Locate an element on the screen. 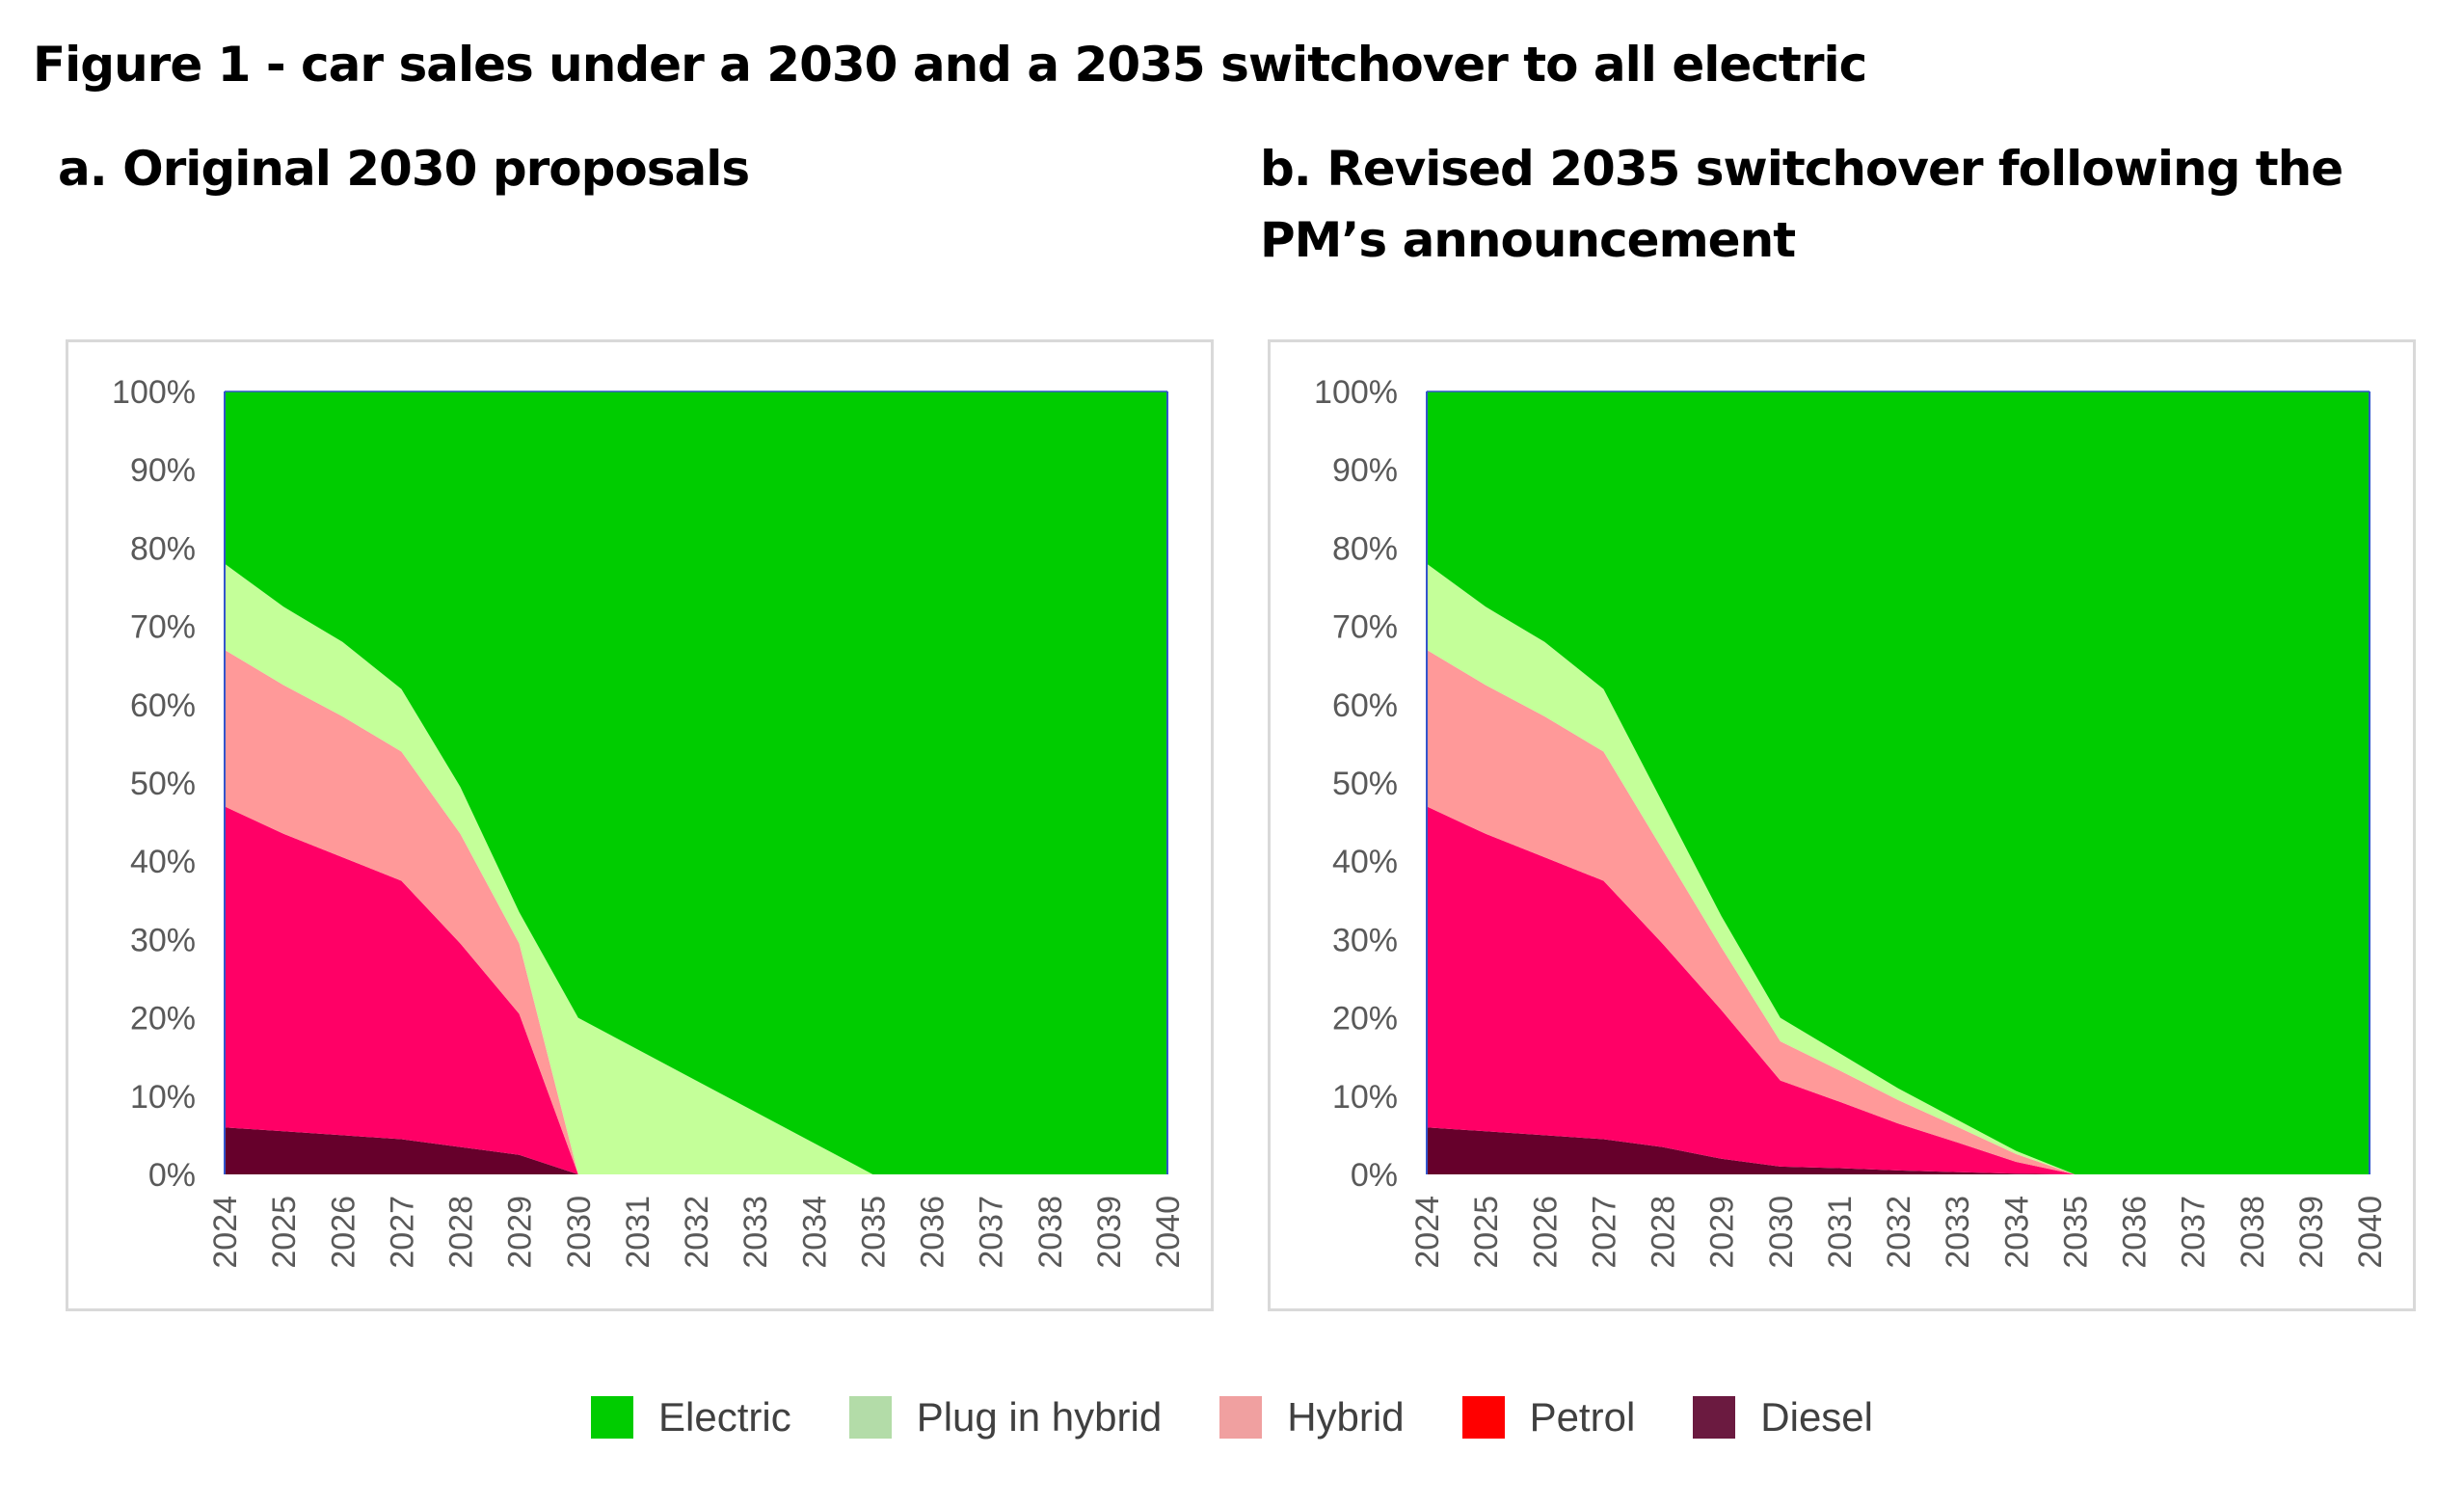 Image resolution: width=2464 pixels, height=1508 pixels. chart-a-x-tick-2040: 2040 is located at coordinates (1169, 1232).